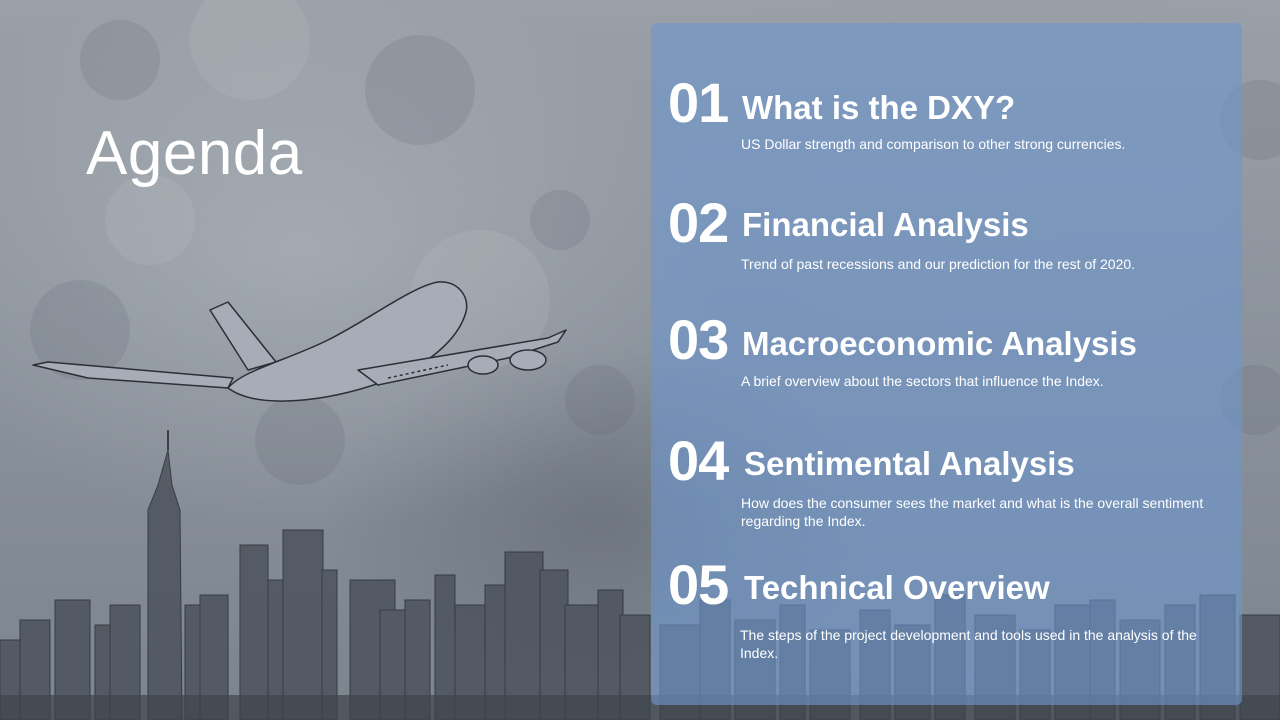  I want to click on item-heading: Sentimental Analysis, so click(909, 463).